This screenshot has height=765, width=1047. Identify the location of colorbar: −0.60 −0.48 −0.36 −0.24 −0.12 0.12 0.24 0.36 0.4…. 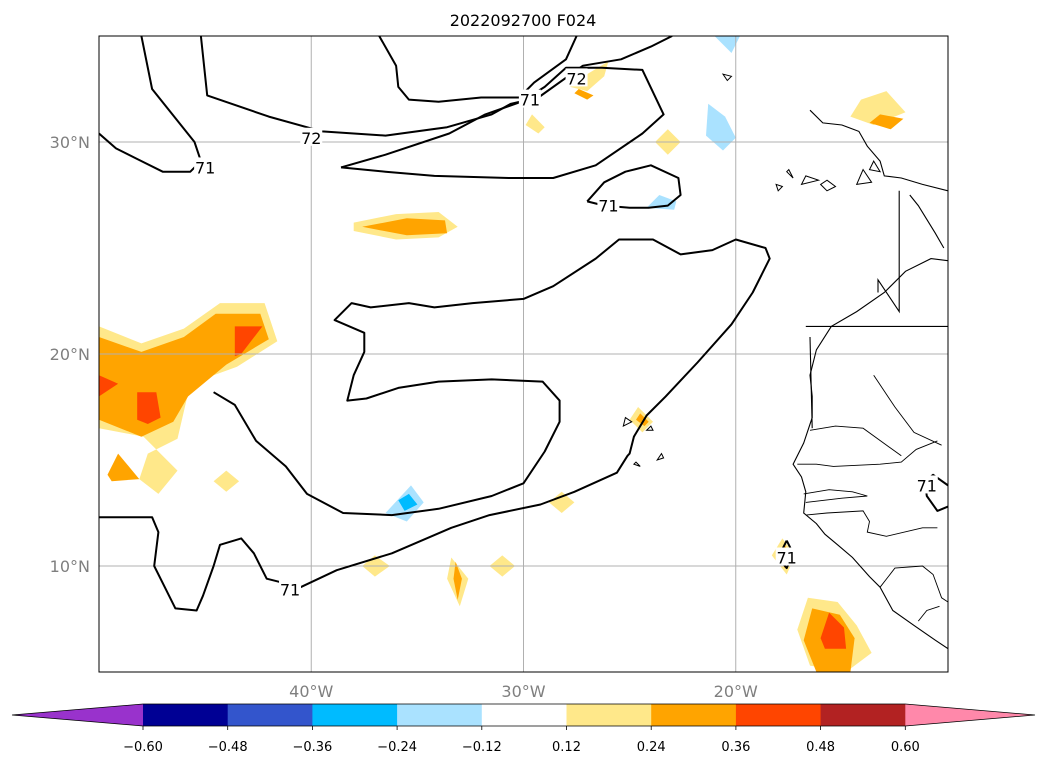
(523, 729).